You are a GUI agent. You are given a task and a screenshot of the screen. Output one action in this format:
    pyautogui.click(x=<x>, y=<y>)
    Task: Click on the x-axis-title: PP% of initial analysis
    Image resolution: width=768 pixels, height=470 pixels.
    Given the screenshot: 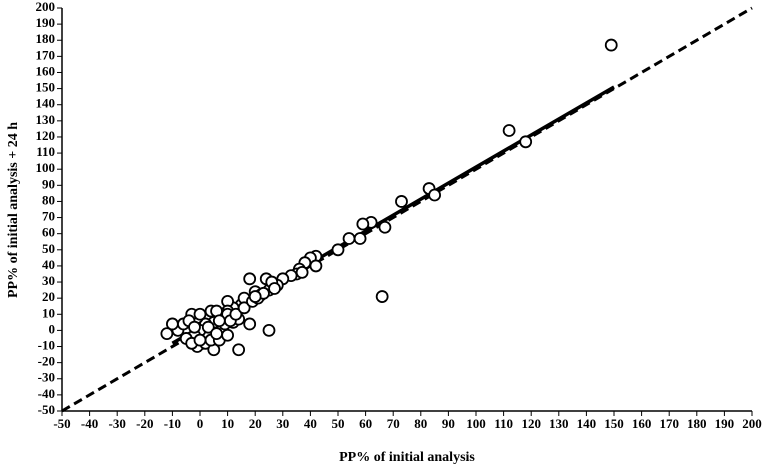 What is the action you would take?
    pyautogui.click(x=407, y=457)
    